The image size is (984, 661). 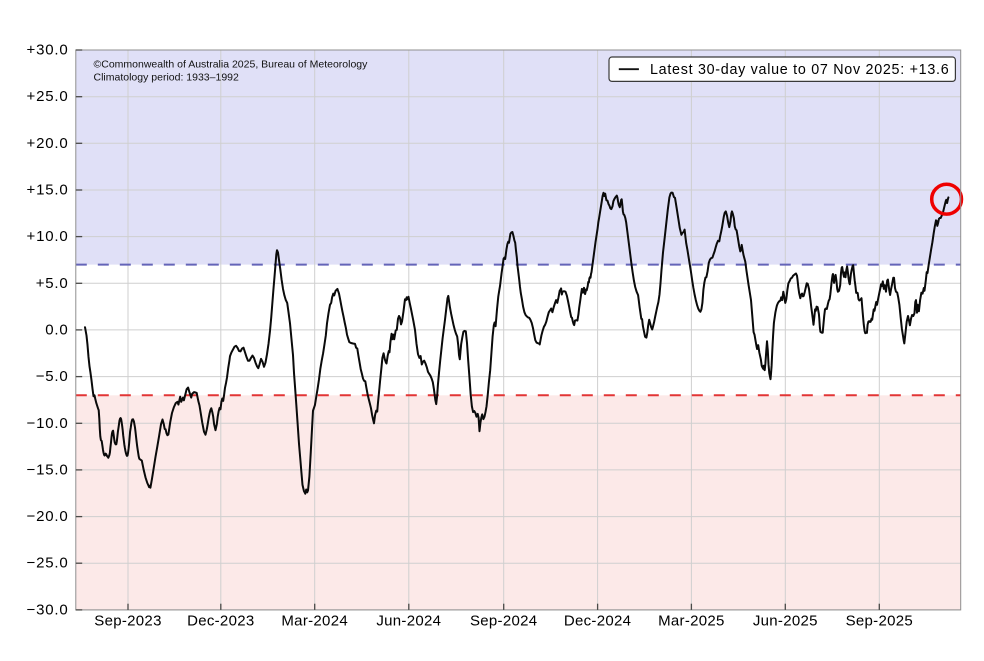 What do you see at coordinates (56, 329) in the screenshot?
I see `svg-text: 0.0` at bounding box center [56, 329].